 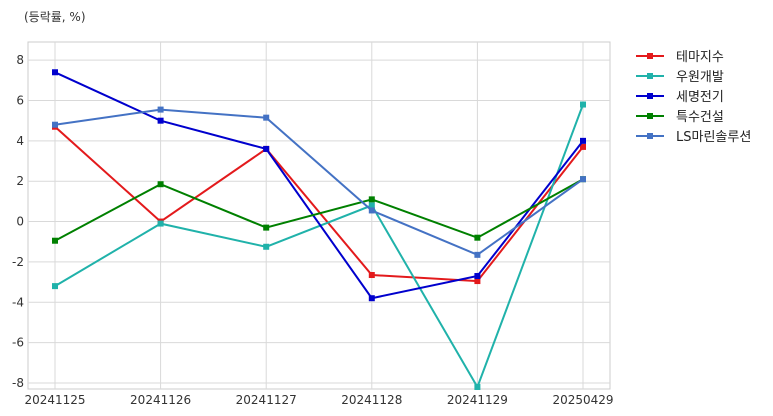 I want to click on legend-item: 우원개발, so click(x=680, y=77).